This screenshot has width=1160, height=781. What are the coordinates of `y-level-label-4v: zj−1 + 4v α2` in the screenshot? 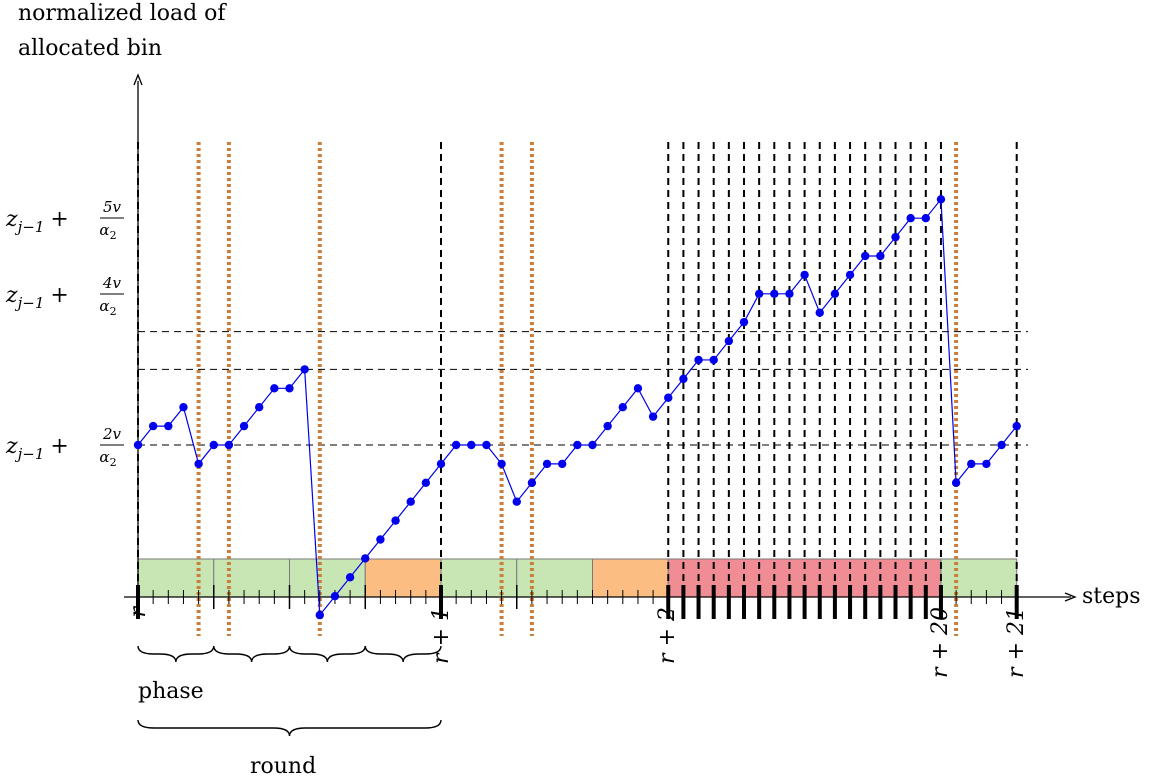 It's located at (64, 296).